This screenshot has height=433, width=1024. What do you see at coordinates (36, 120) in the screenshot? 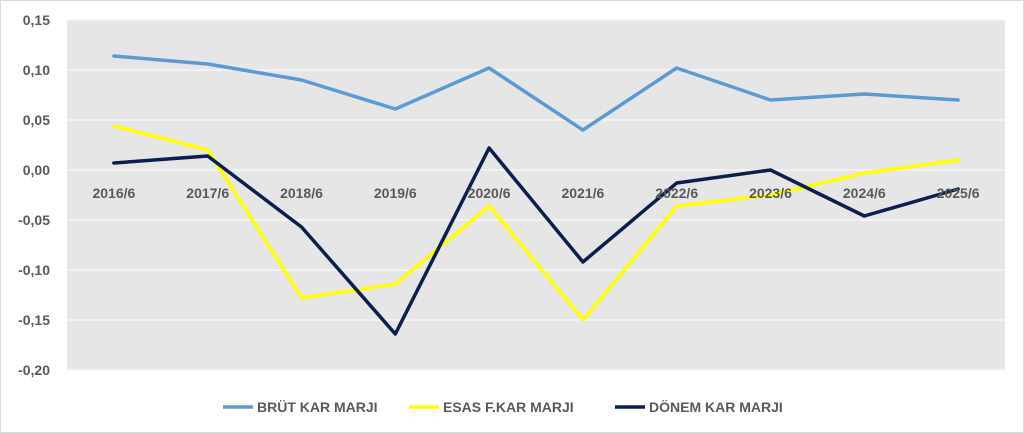
I see `y-tick-label: 0,05` at bounding box center [36, 120].